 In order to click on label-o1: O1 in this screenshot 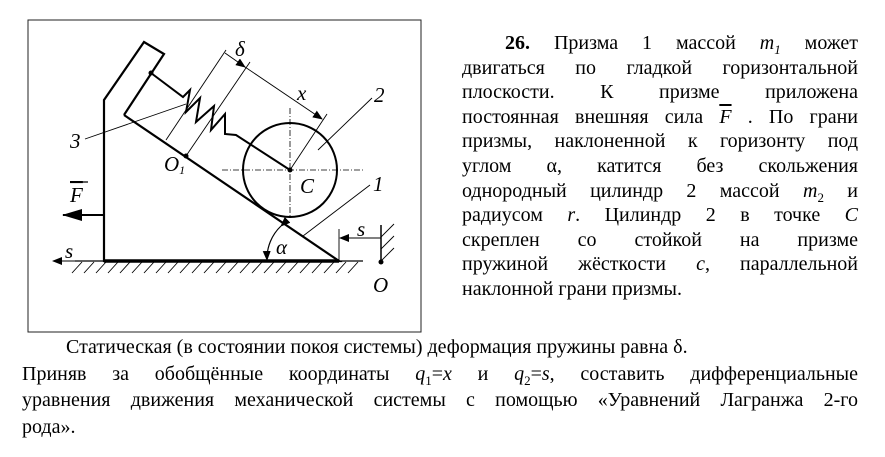, I will do `click(174, 164)`.